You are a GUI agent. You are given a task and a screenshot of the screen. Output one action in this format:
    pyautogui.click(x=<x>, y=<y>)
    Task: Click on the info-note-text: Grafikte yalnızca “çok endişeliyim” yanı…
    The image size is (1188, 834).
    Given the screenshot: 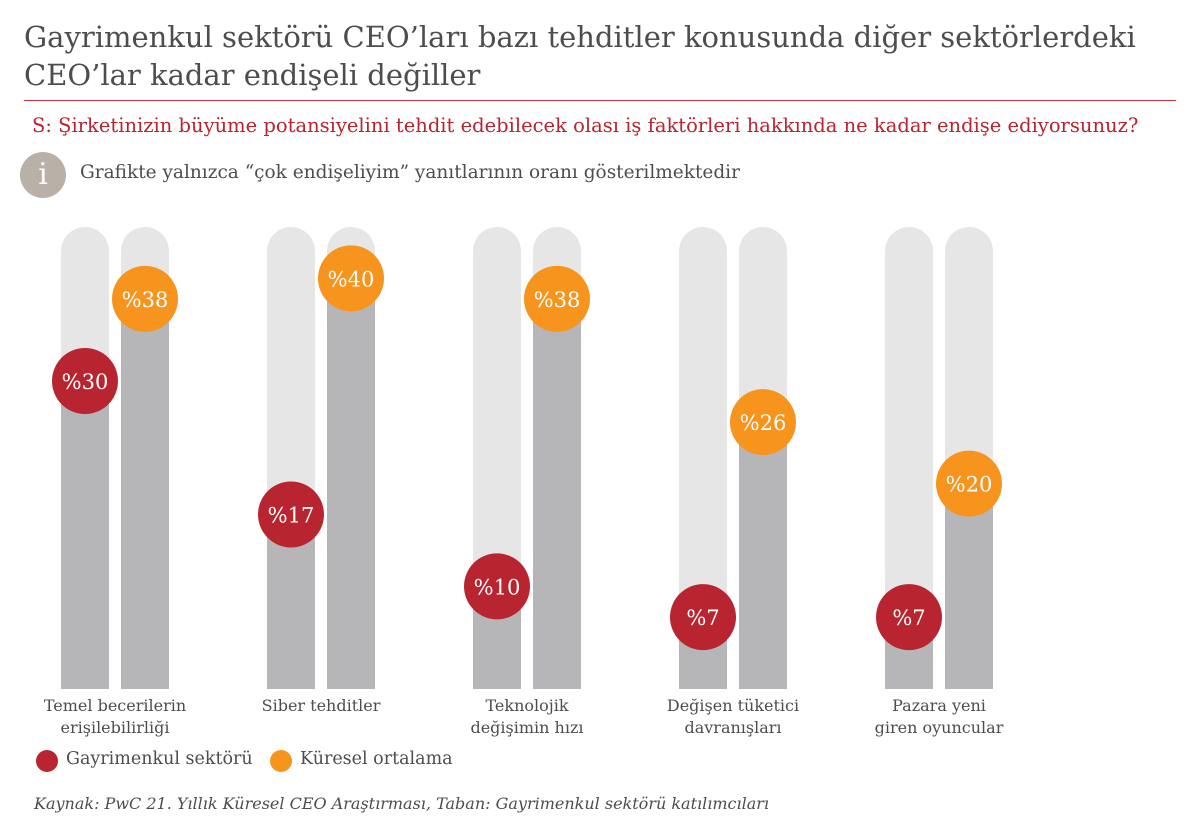 What is the action you would take?
    pyautogui.click(x=410, y=172)
    